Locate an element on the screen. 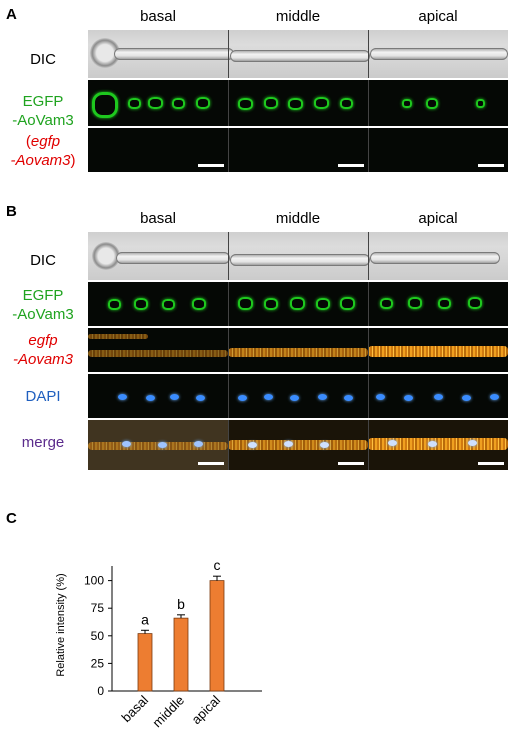 Image resolution: width=510 pixels, height=751 pixels. panel-b-mrna-signal-apical is located at coordinates (438, 351).